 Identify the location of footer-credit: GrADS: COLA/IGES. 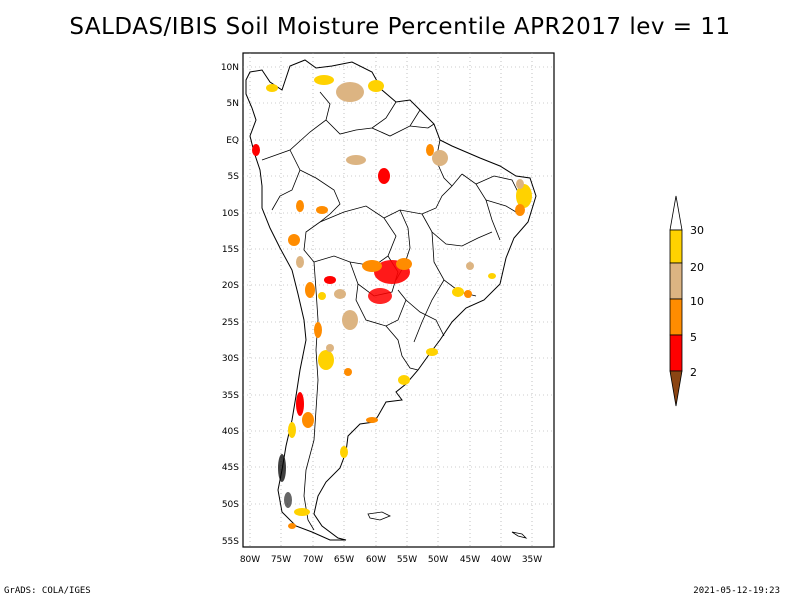
(47, 591).